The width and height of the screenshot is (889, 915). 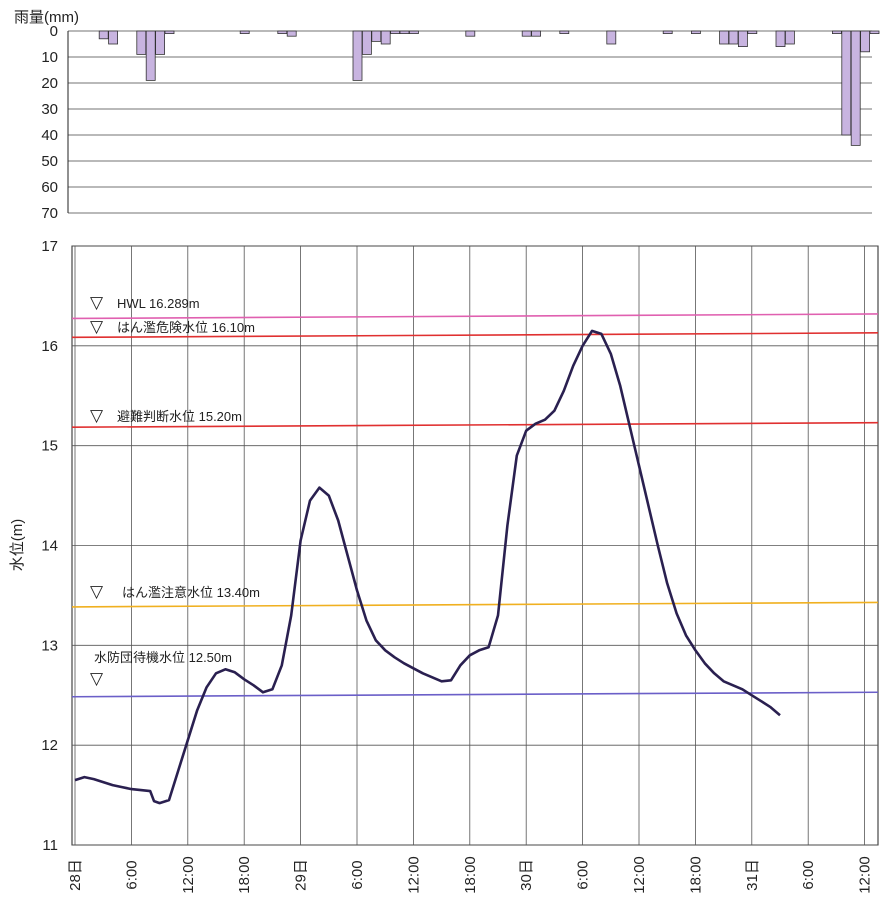 What do you see at coordinates (49, 246) in the screenshot?
I see `level-tick-label: 17` at bounding box center [49, 246].